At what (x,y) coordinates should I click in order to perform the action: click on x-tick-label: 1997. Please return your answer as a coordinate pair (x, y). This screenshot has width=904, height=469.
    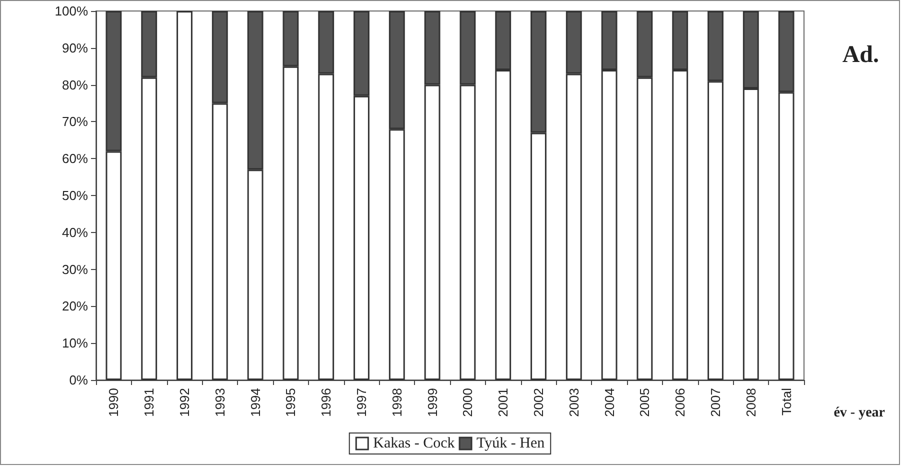
    Looking at the image, I should click on (361, 402).